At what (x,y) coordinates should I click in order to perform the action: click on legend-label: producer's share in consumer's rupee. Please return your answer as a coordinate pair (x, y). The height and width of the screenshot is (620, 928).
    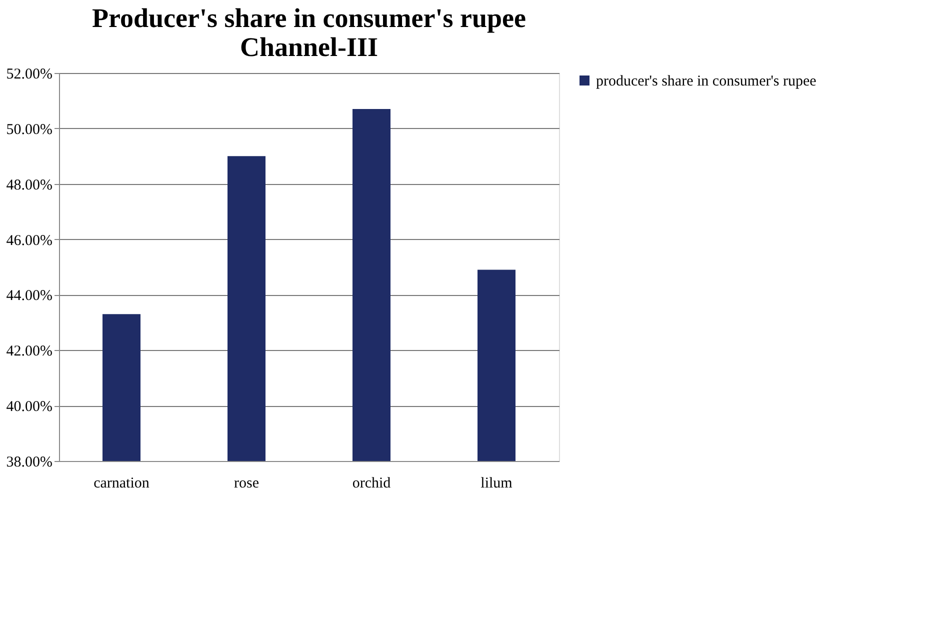
    Looking at the image, I should click on (706, 82).